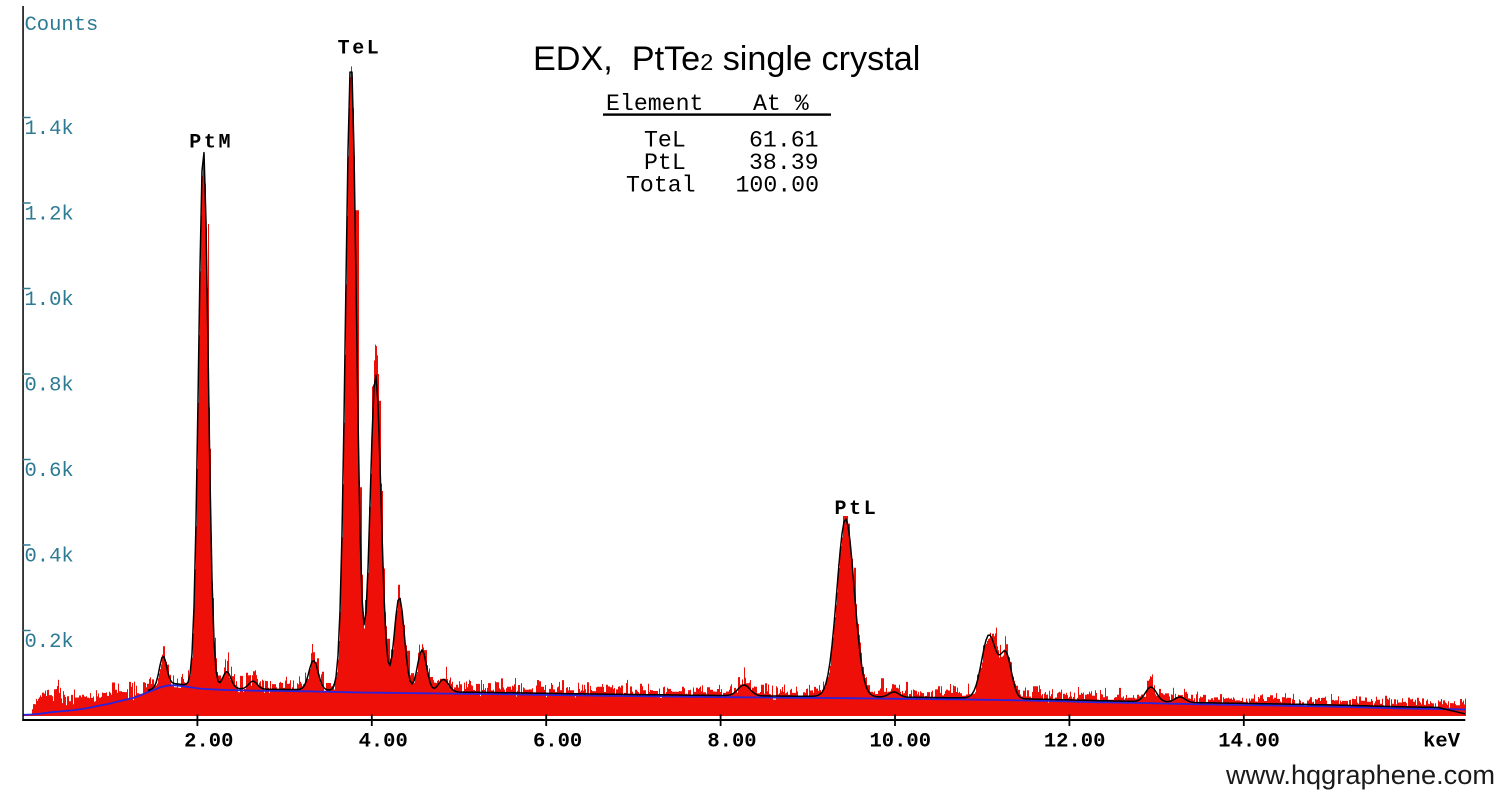 This screenshot has width=1502, height=800. I want to click on svg-text: At %, so click(781, 104).